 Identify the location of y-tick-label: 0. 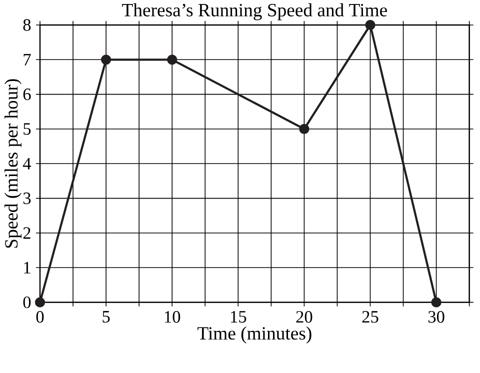
(27, 302).